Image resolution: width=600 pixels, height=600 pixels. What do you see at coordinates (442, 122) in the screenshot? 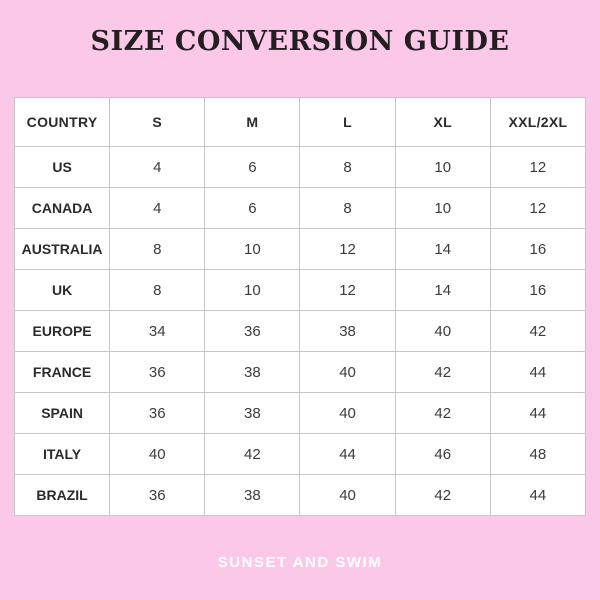
I see `column-header-xl: XL` at bounding box center [442, 122].